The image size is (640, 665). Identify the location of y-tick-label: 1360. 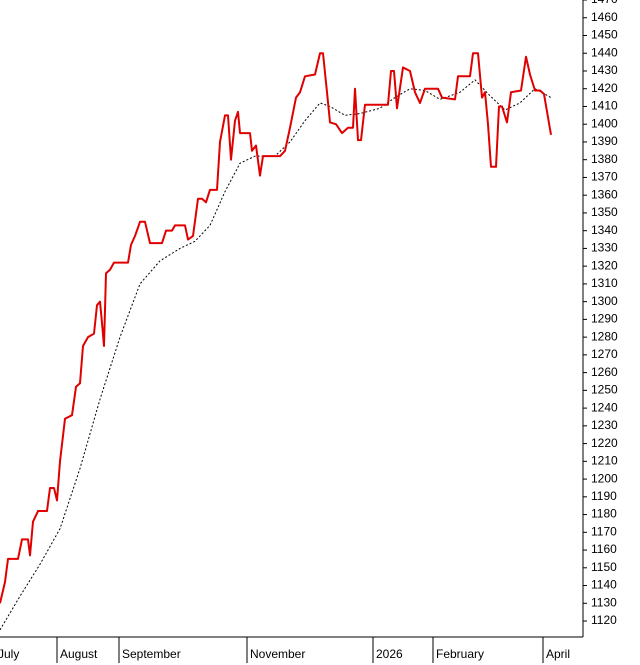
(604, 194).